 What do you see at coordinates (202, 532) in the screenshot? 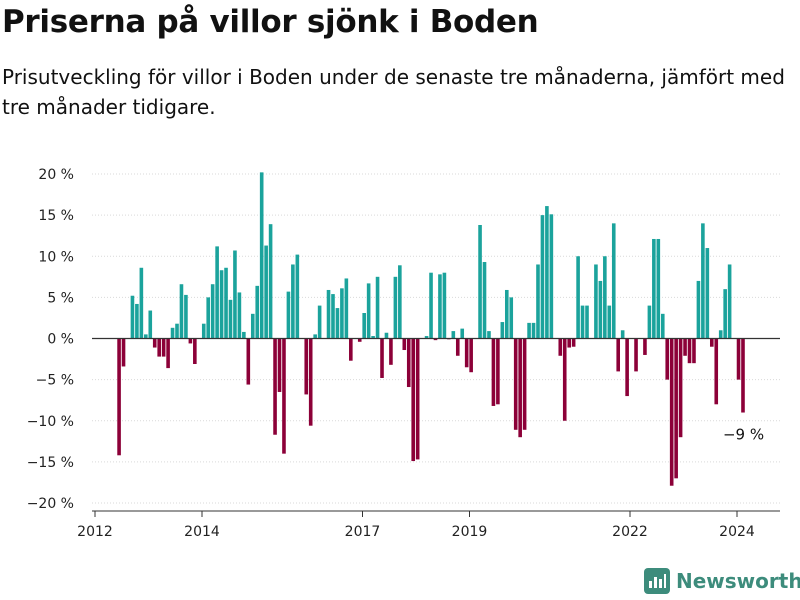
I see `x-tick-label: 2014` at bounding box center [202, 532].